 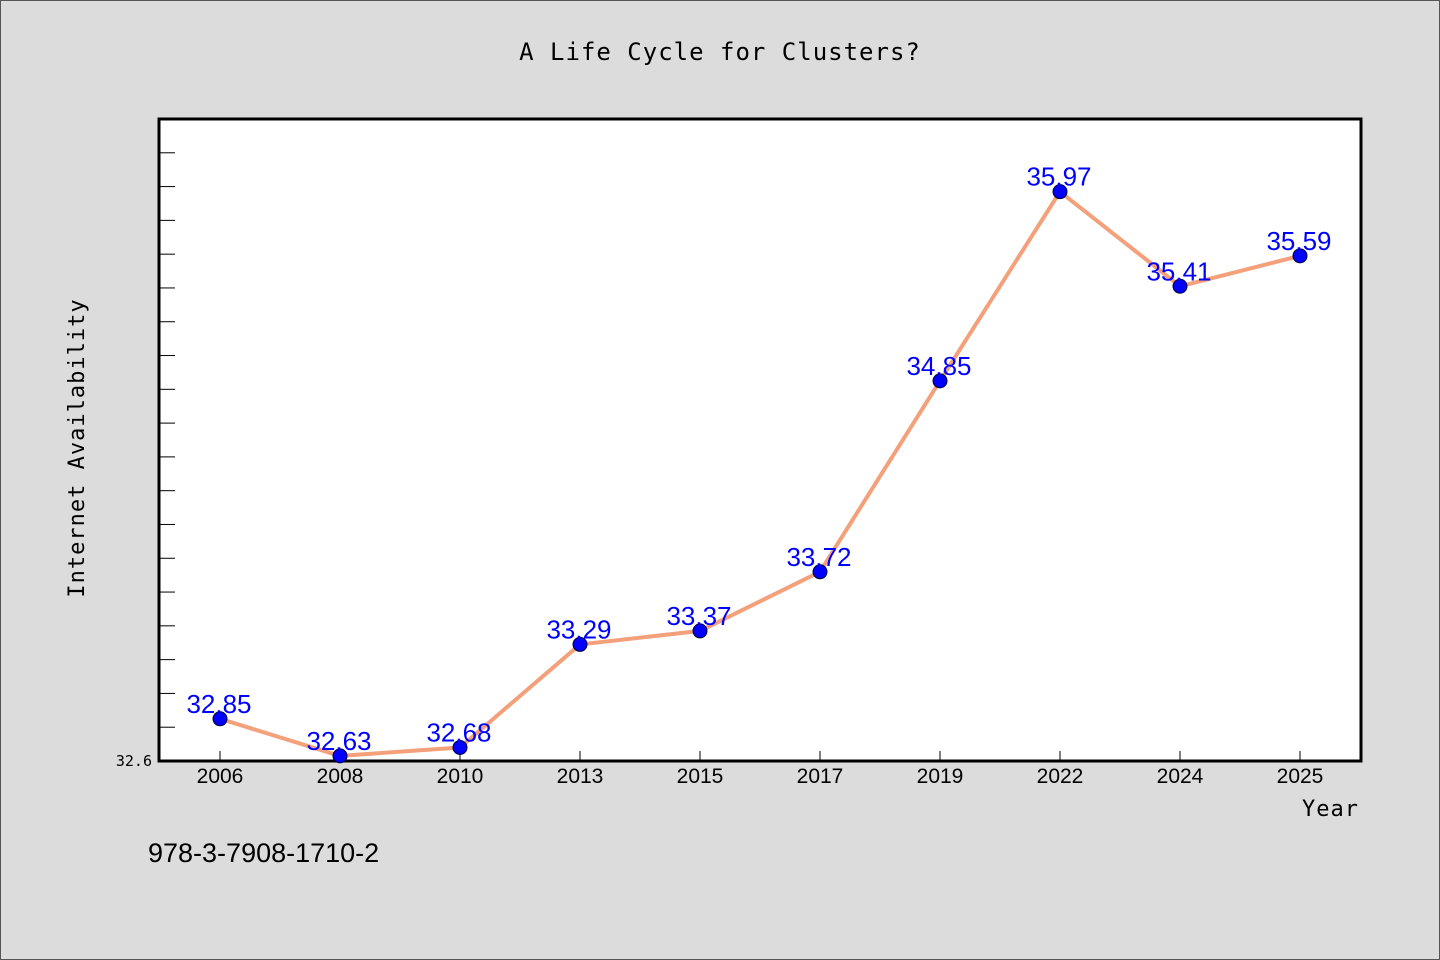 I want to click on x-tick-label: 2006, so click(x=220, y=776).